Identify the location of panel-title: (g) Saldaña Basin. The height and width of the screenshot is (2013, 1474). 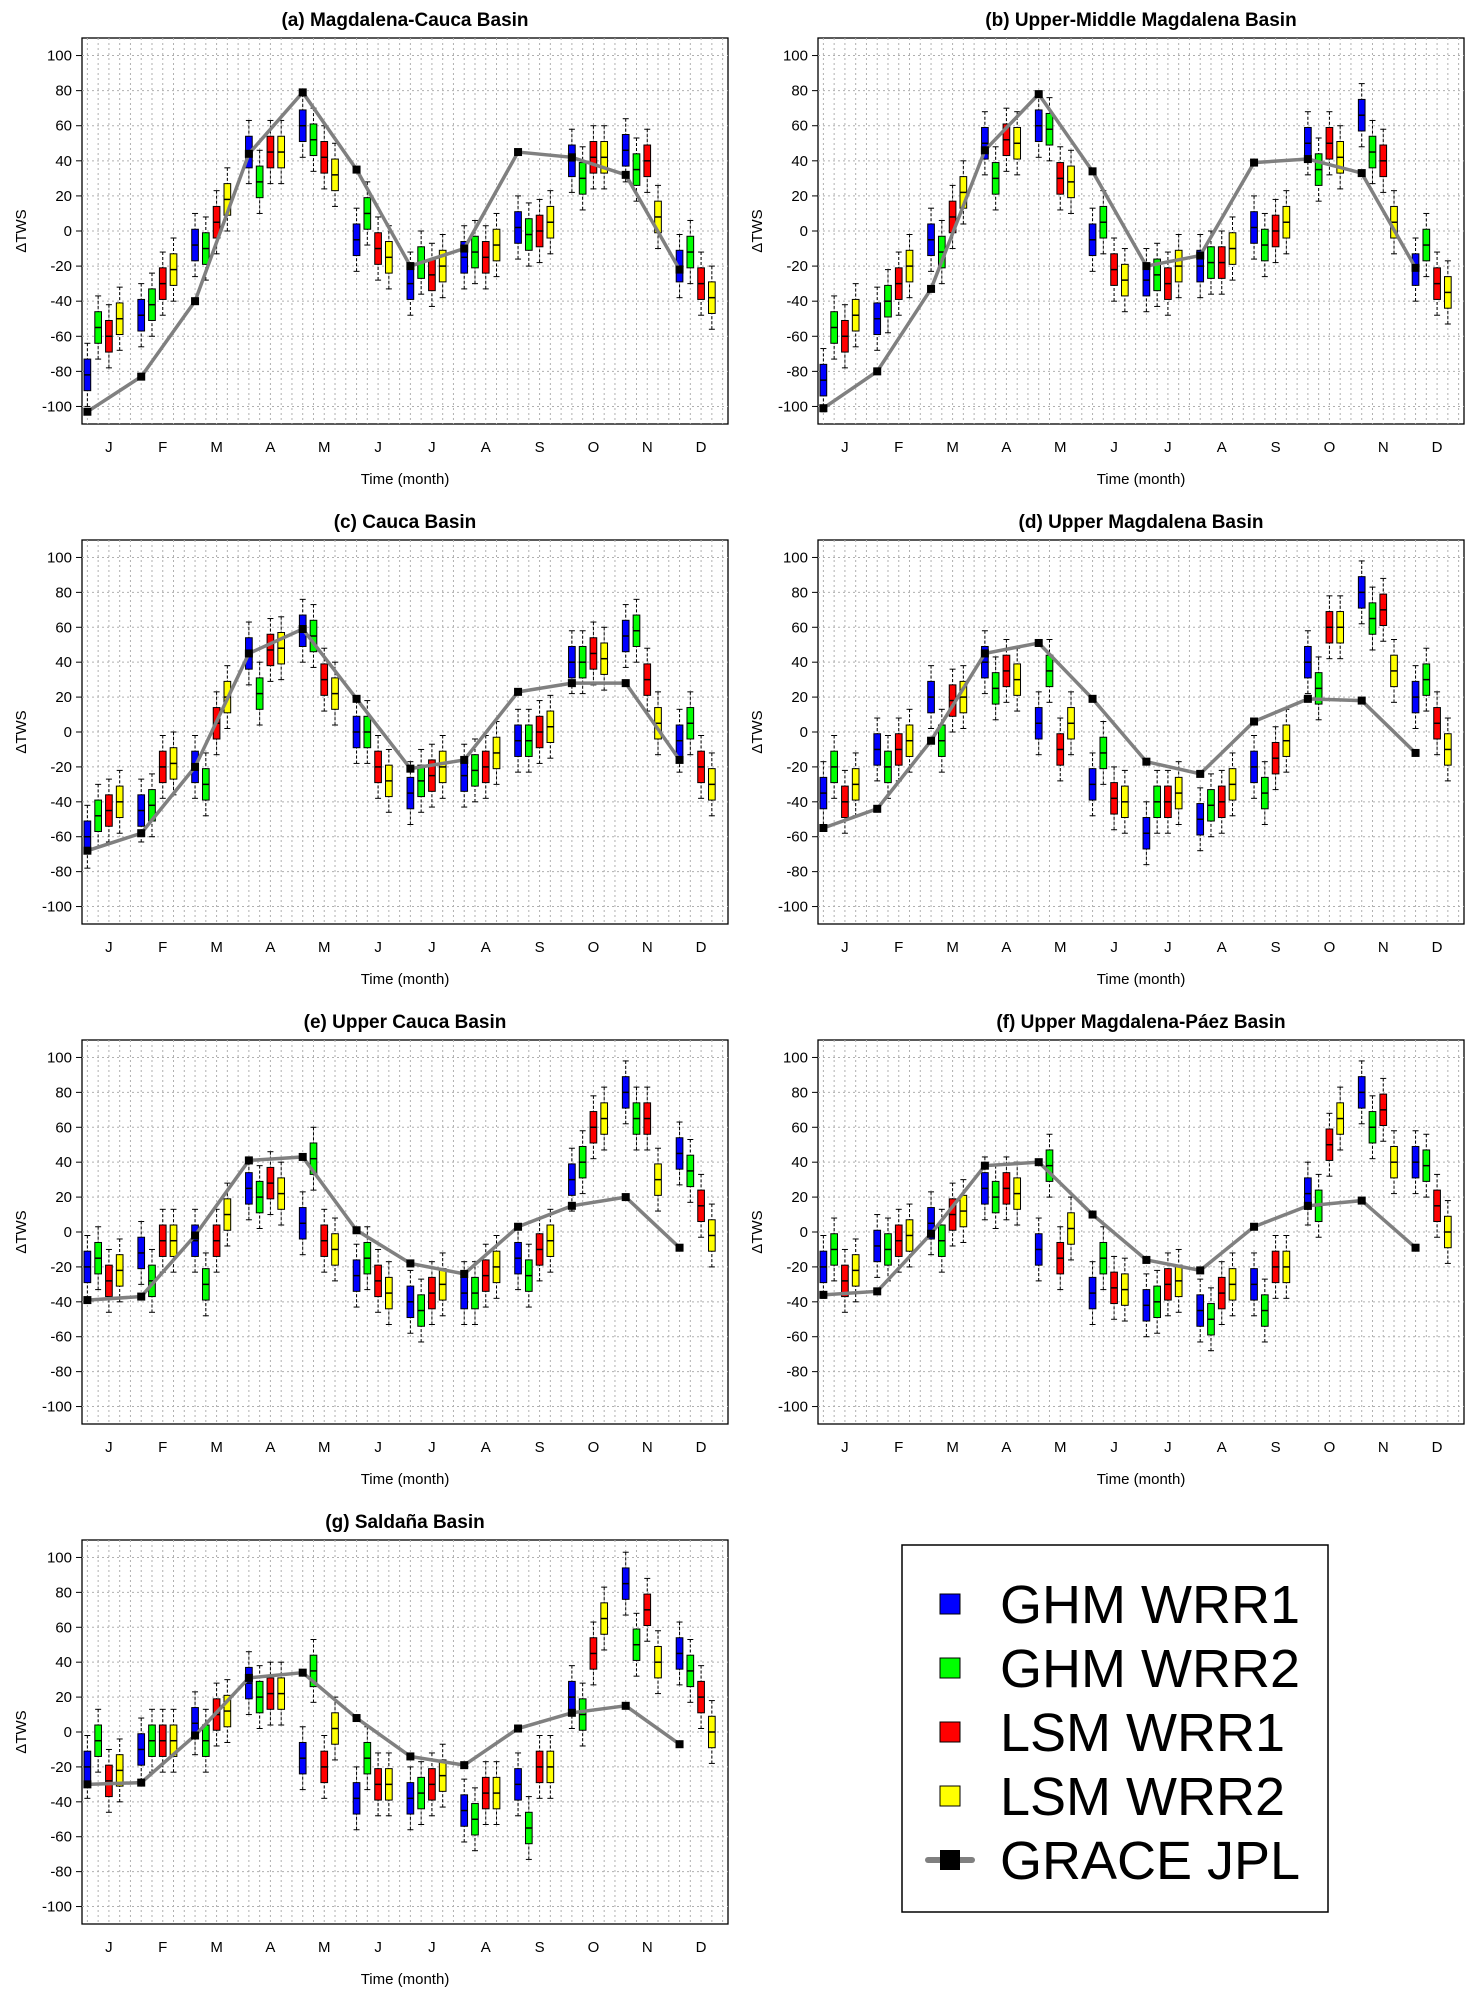
(404, 1522).